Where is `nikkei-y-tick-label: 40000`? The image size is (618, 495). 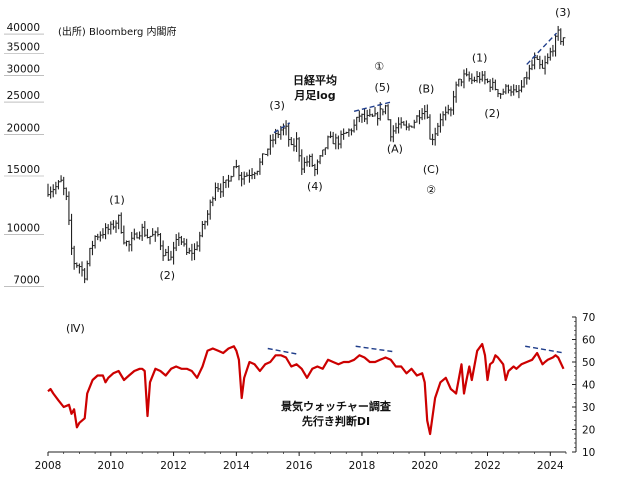
nikkei-y-tick-label: 40000 is located at coordinates (23, 28).